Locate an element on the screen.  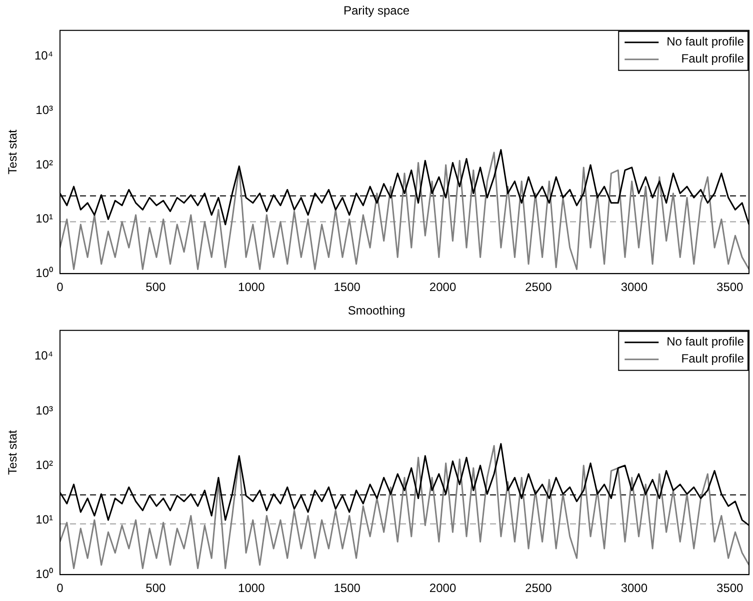
chart-title: Parity space is located at coordinates (376, 11).